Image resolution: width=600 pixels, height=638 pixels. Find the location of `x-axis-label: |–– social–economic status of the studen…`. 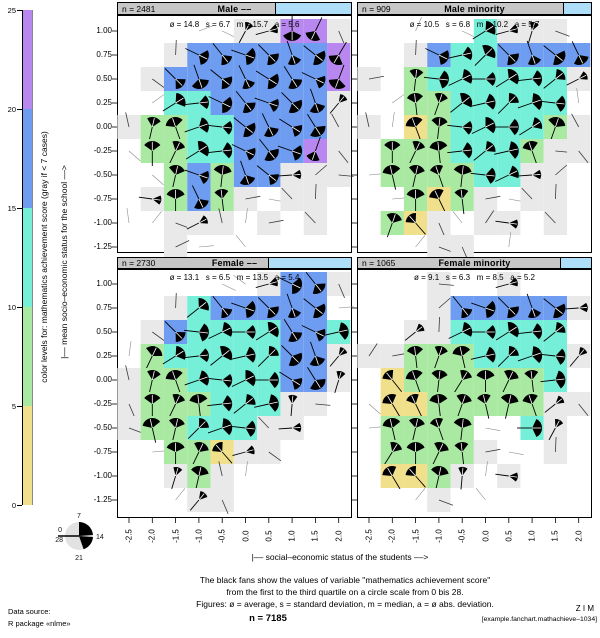

x-axis-label: |–– social–economic status of the studen… is located at coordinates (340, 557).